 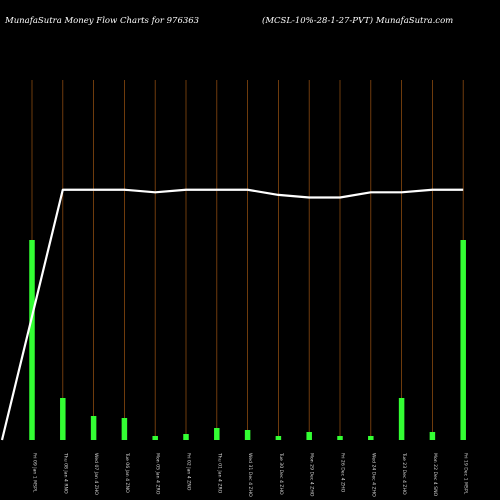 What do you see at coordinates (127, 472) in the screenshot?
I see `x-tick-label: Tue 06 Jan 4 ZNO` at bounding box center [127, 472].